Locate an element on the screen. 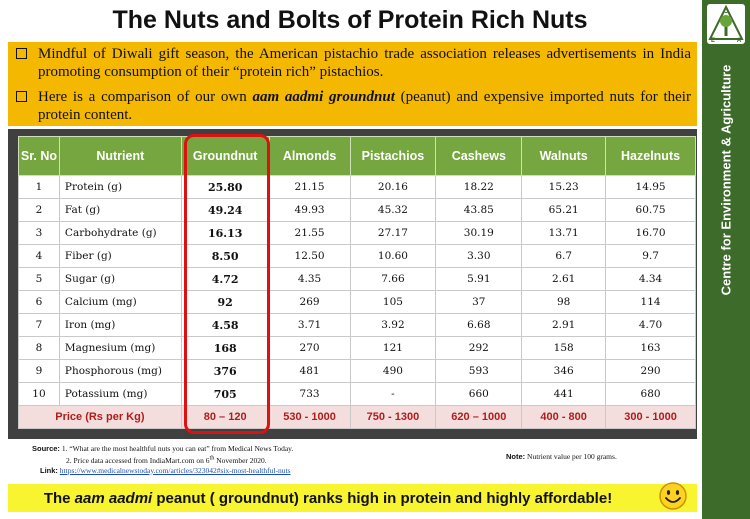 The height and width of the screenshot is (519, 750). value-cell: 270 is located at coordinates (309, 348).